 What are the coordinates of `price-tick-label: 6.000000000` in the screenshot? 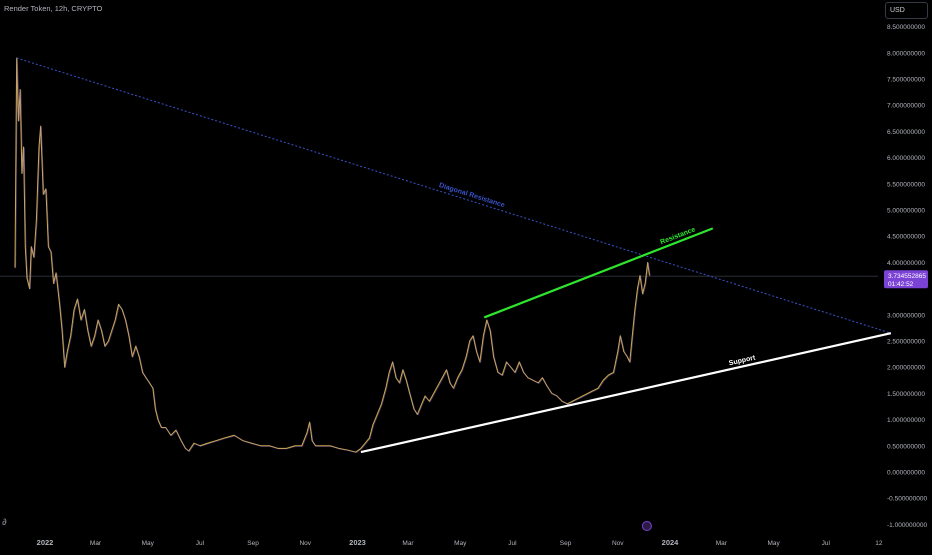 It's located at (906, 158).